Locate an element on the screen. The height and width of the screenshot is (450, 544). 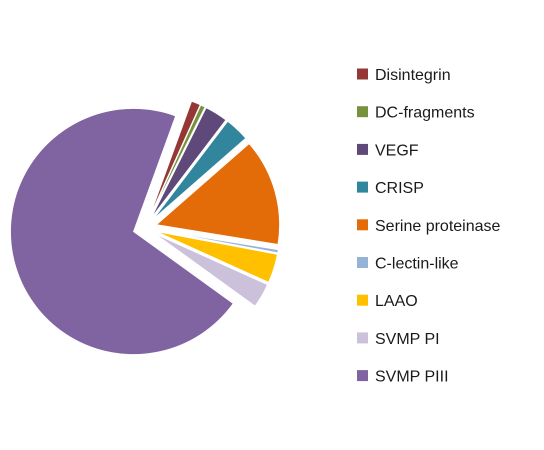
pie-slice-vegf is located at coordinates (188, 163).